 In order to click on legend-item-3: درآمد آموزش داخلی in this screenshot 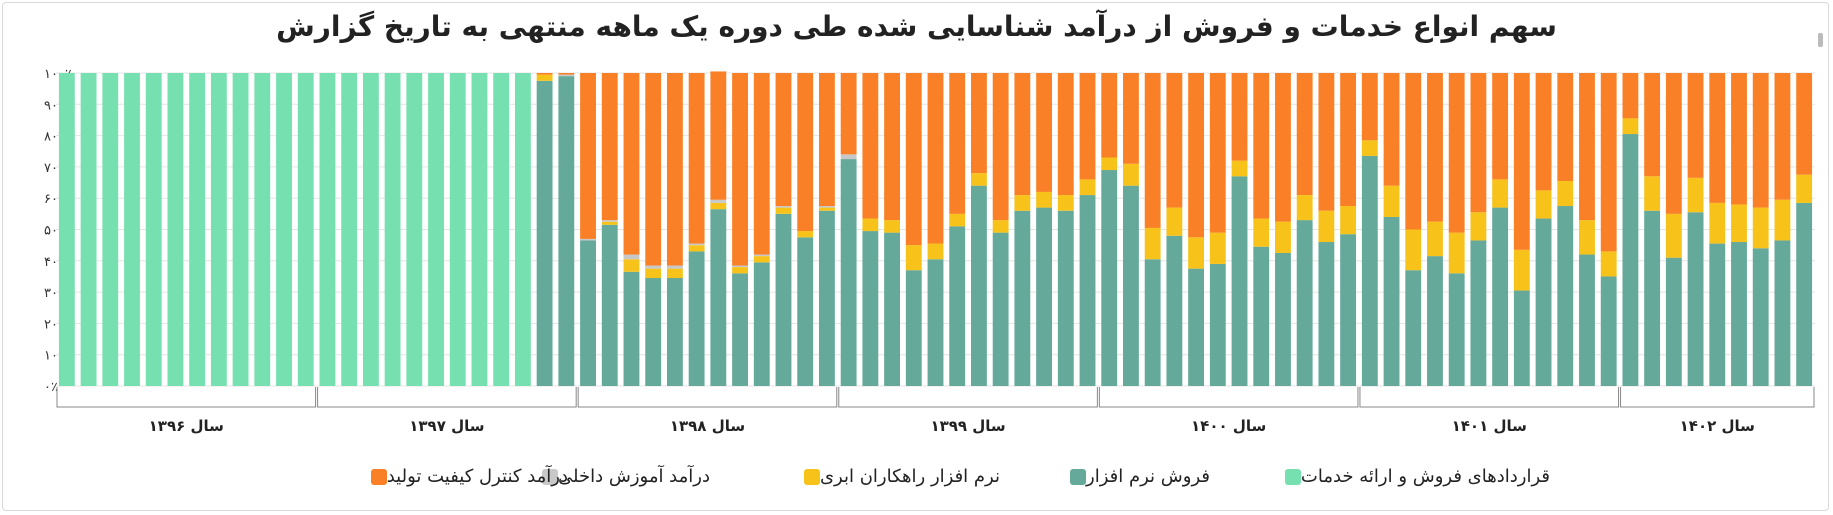, I will do `click(622, 476)`.